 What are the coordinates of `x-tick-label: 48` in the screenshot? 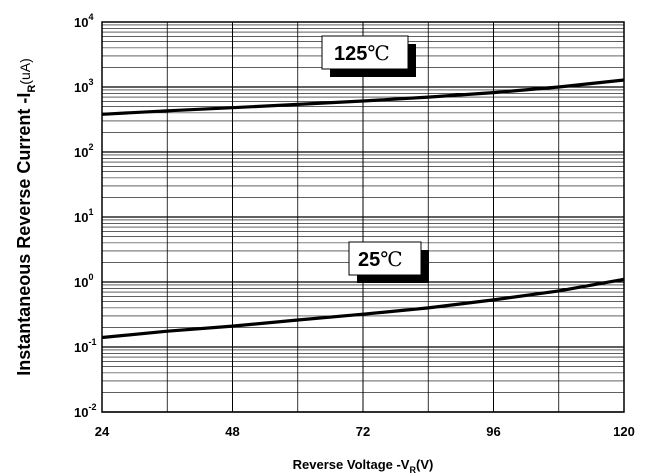 It's located at (232, 431).